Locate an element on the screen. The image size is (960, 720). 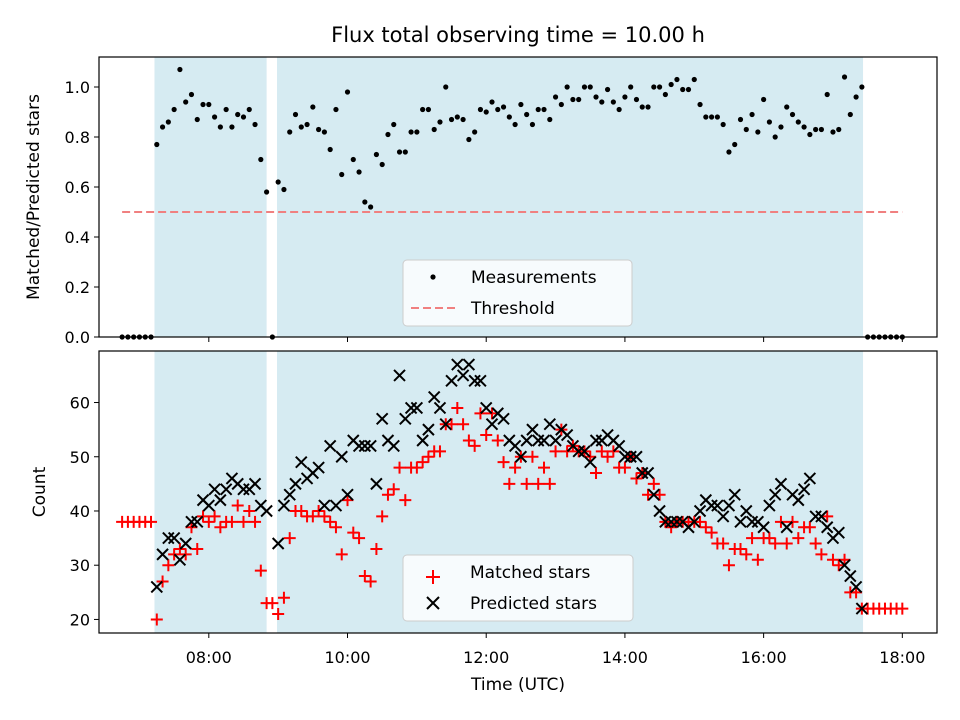
y-tick-label: 0.6 is located at coordinates (77, 187).